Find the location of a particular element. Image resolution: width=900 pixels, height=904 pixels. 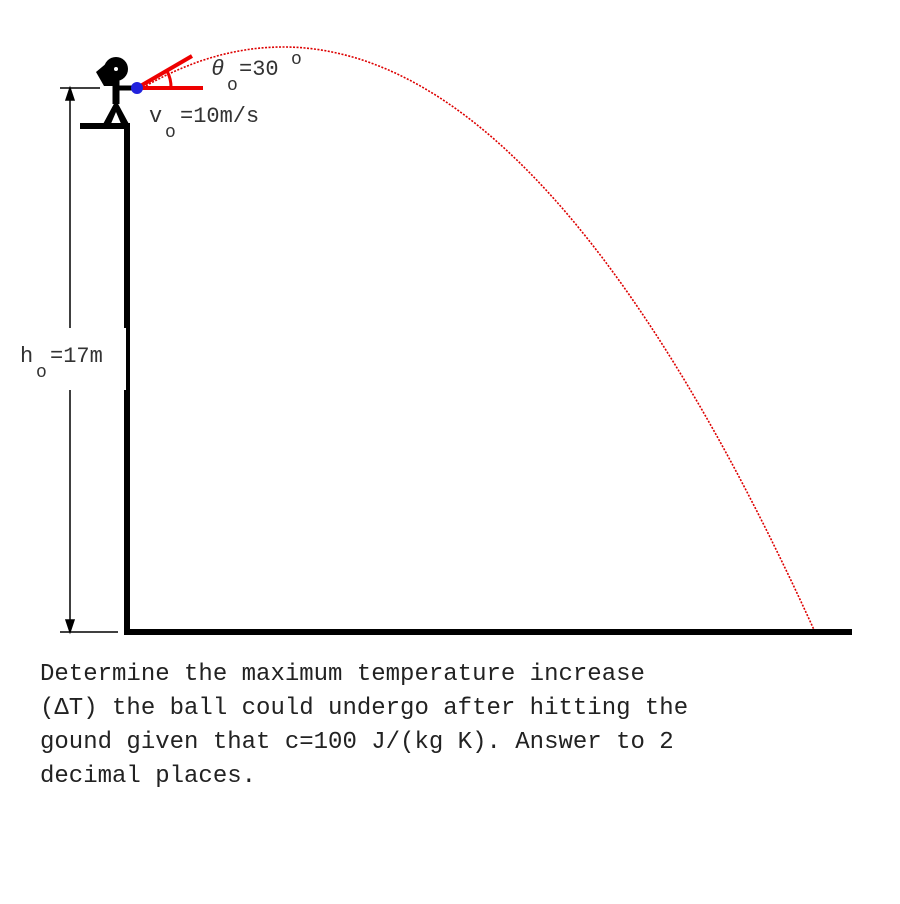

height-label-bg is located at coordinates (70, 359).